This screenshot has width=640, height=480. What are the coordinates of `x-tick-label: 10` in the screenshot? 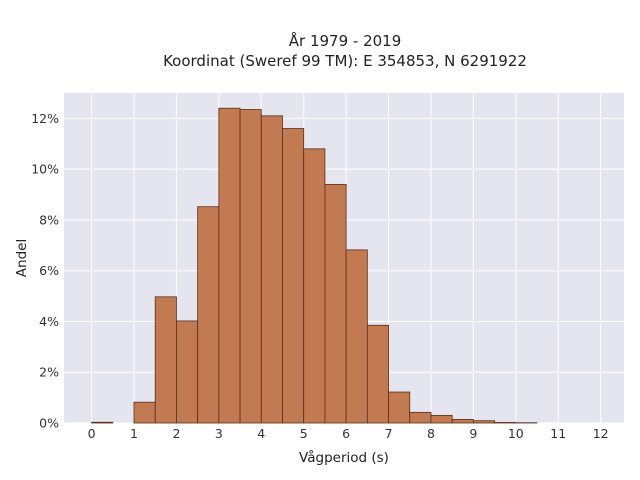 It's located at (516, 433).